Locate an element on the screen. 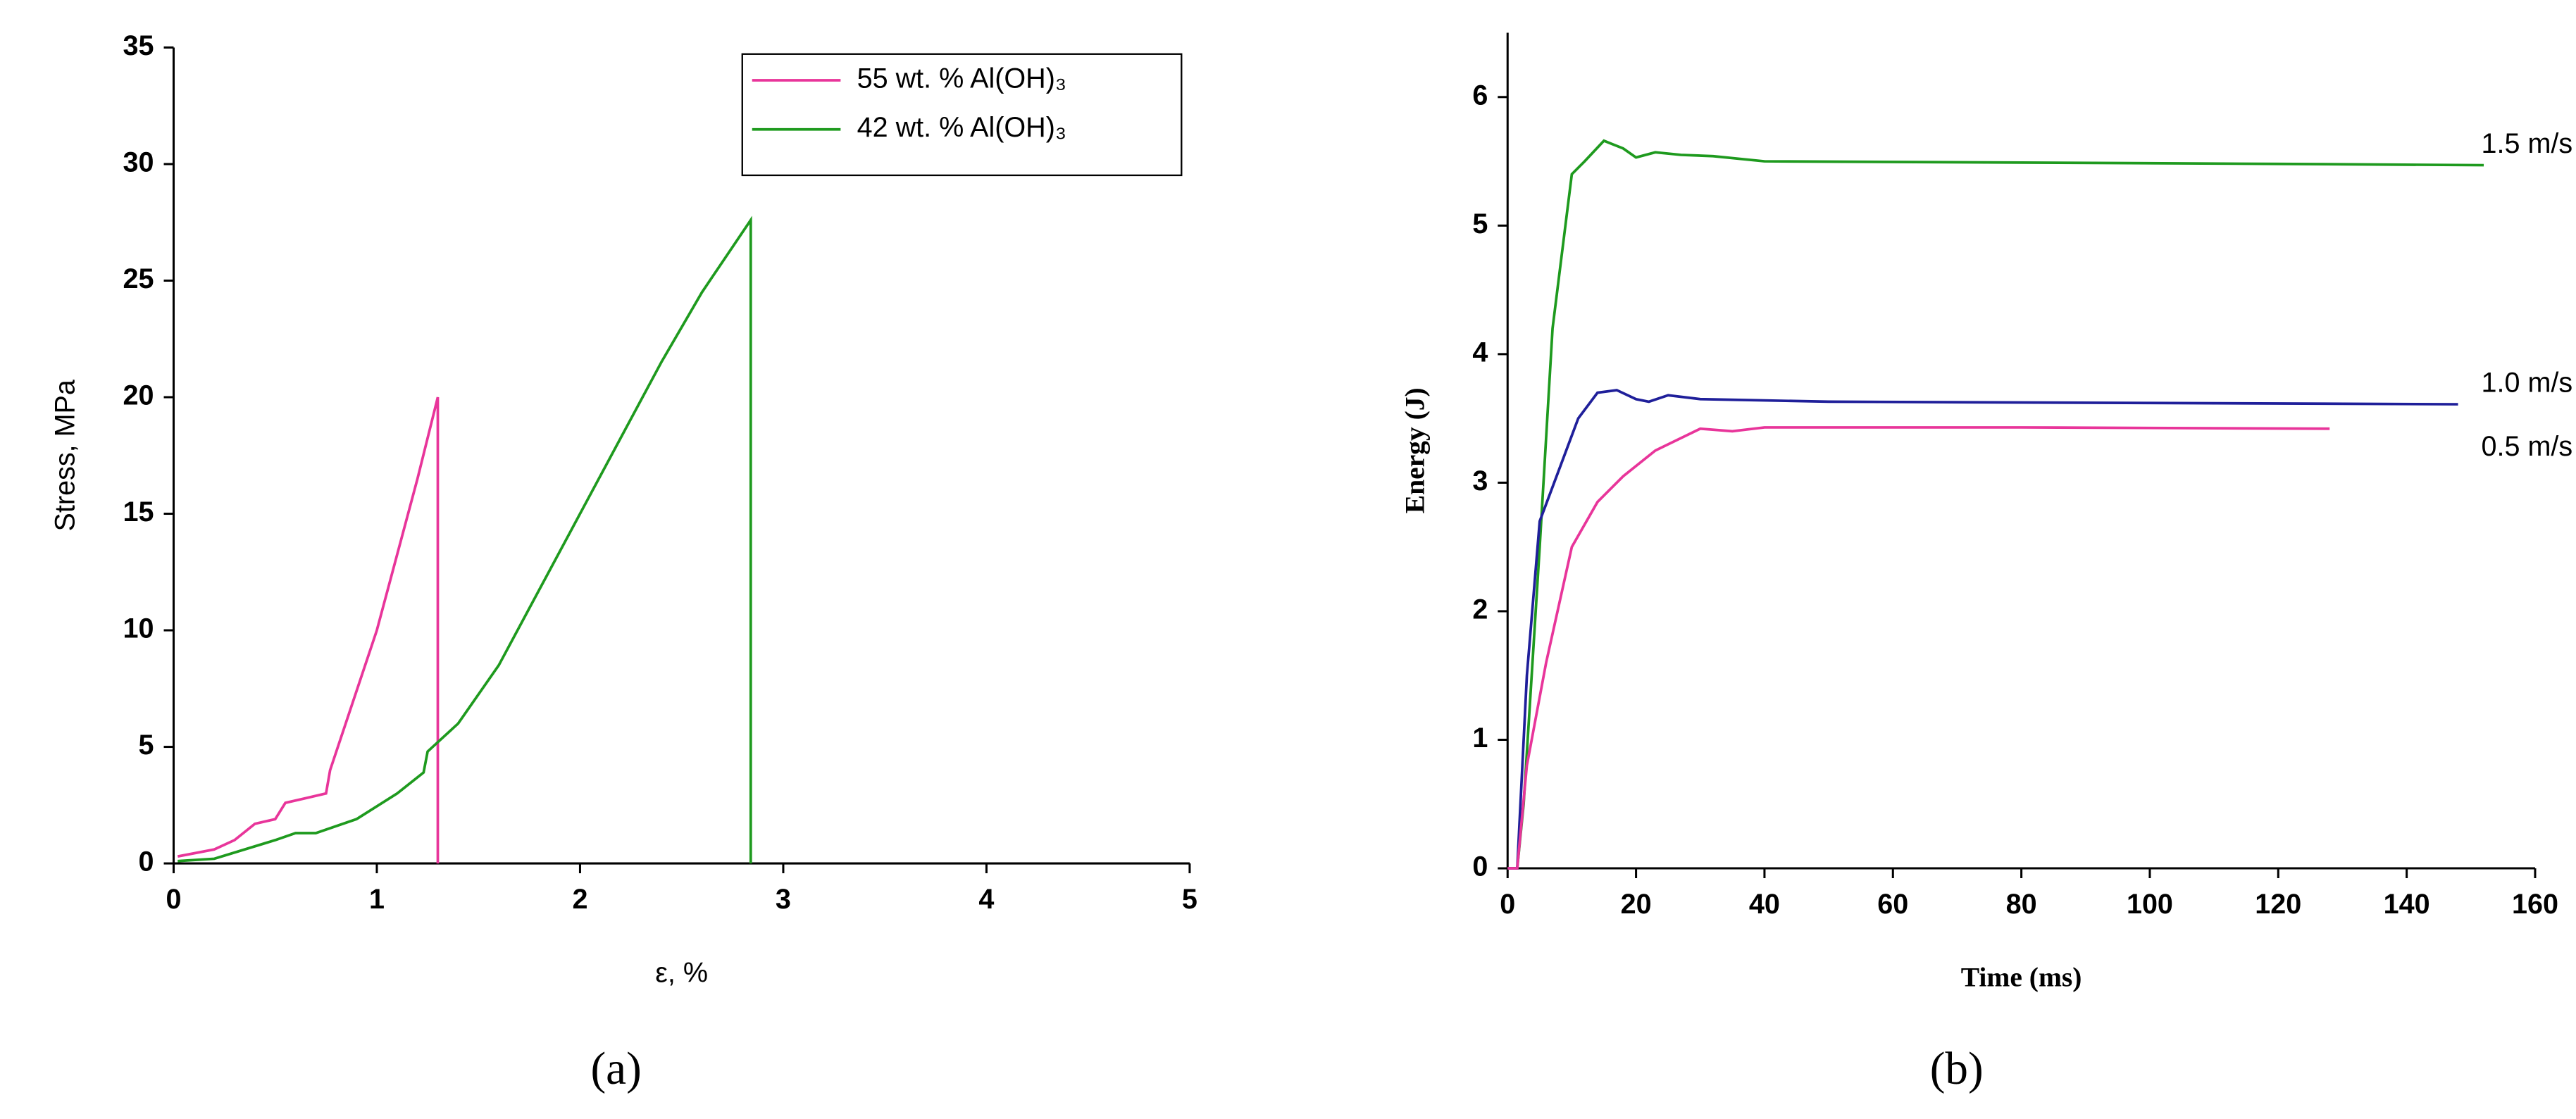  y-tick-label: 2 is located at coordinates (1480, 609).